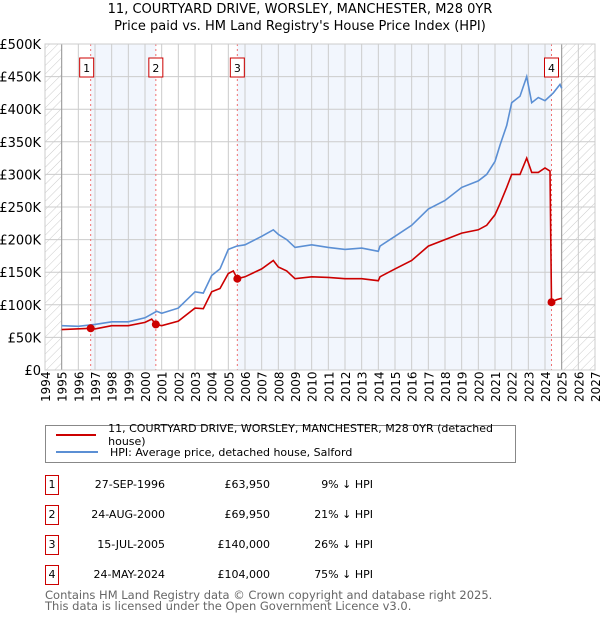 Image resolution: width=600 pixels, height=620 pixels. What do you see at coordinates (20, 306) in the screenshot?
I see `y-tick-label: £100K` at bounding box center [20, 306].